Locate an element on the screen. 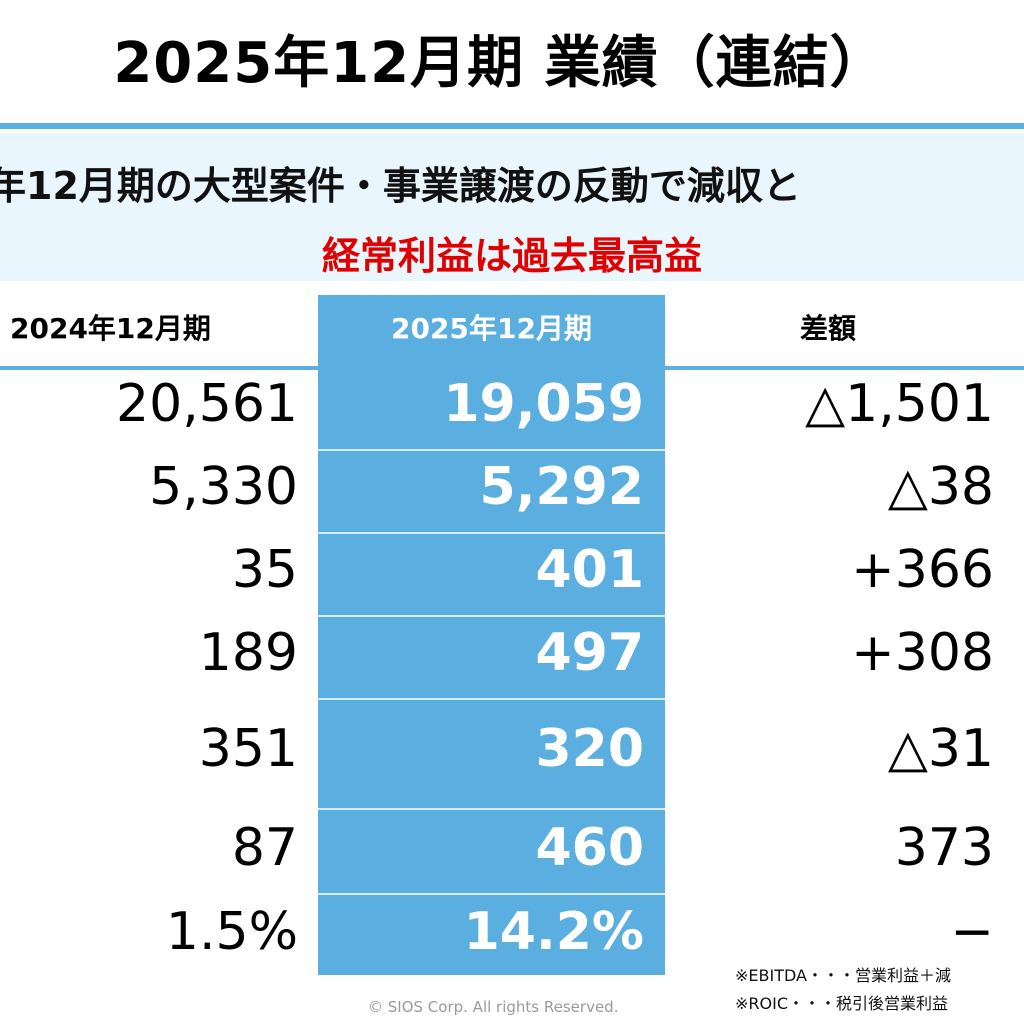  table-cell-prev: 189 is located at coordinates (248, 653).